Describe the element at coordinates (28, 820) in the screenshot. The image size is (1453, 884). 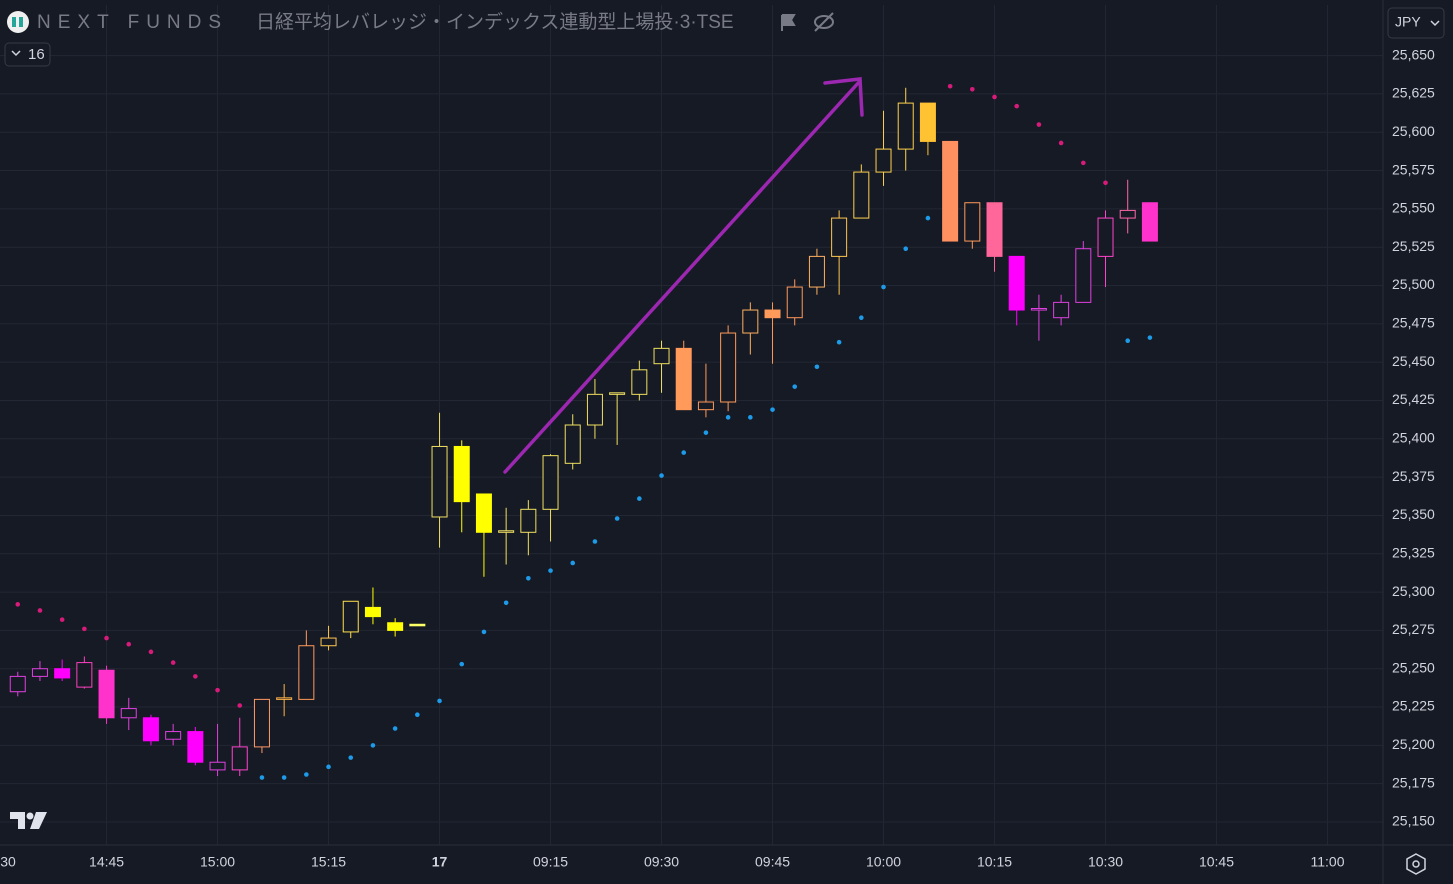
I see `tv-logo` at that location.